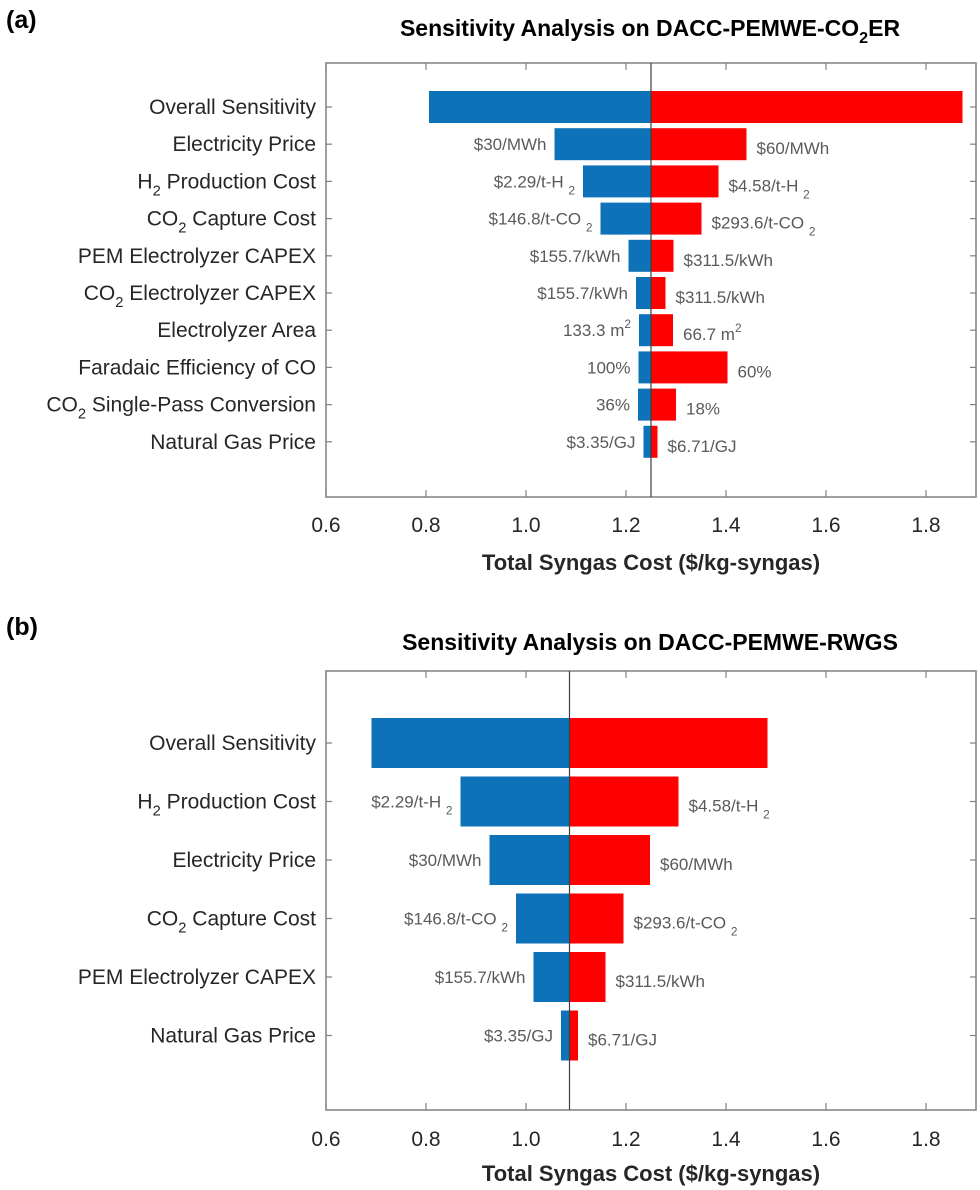 The height and width of the screenshot is (1190, 980). I want to click on bar-high-label: 66.7 m2, so click(712, 332).